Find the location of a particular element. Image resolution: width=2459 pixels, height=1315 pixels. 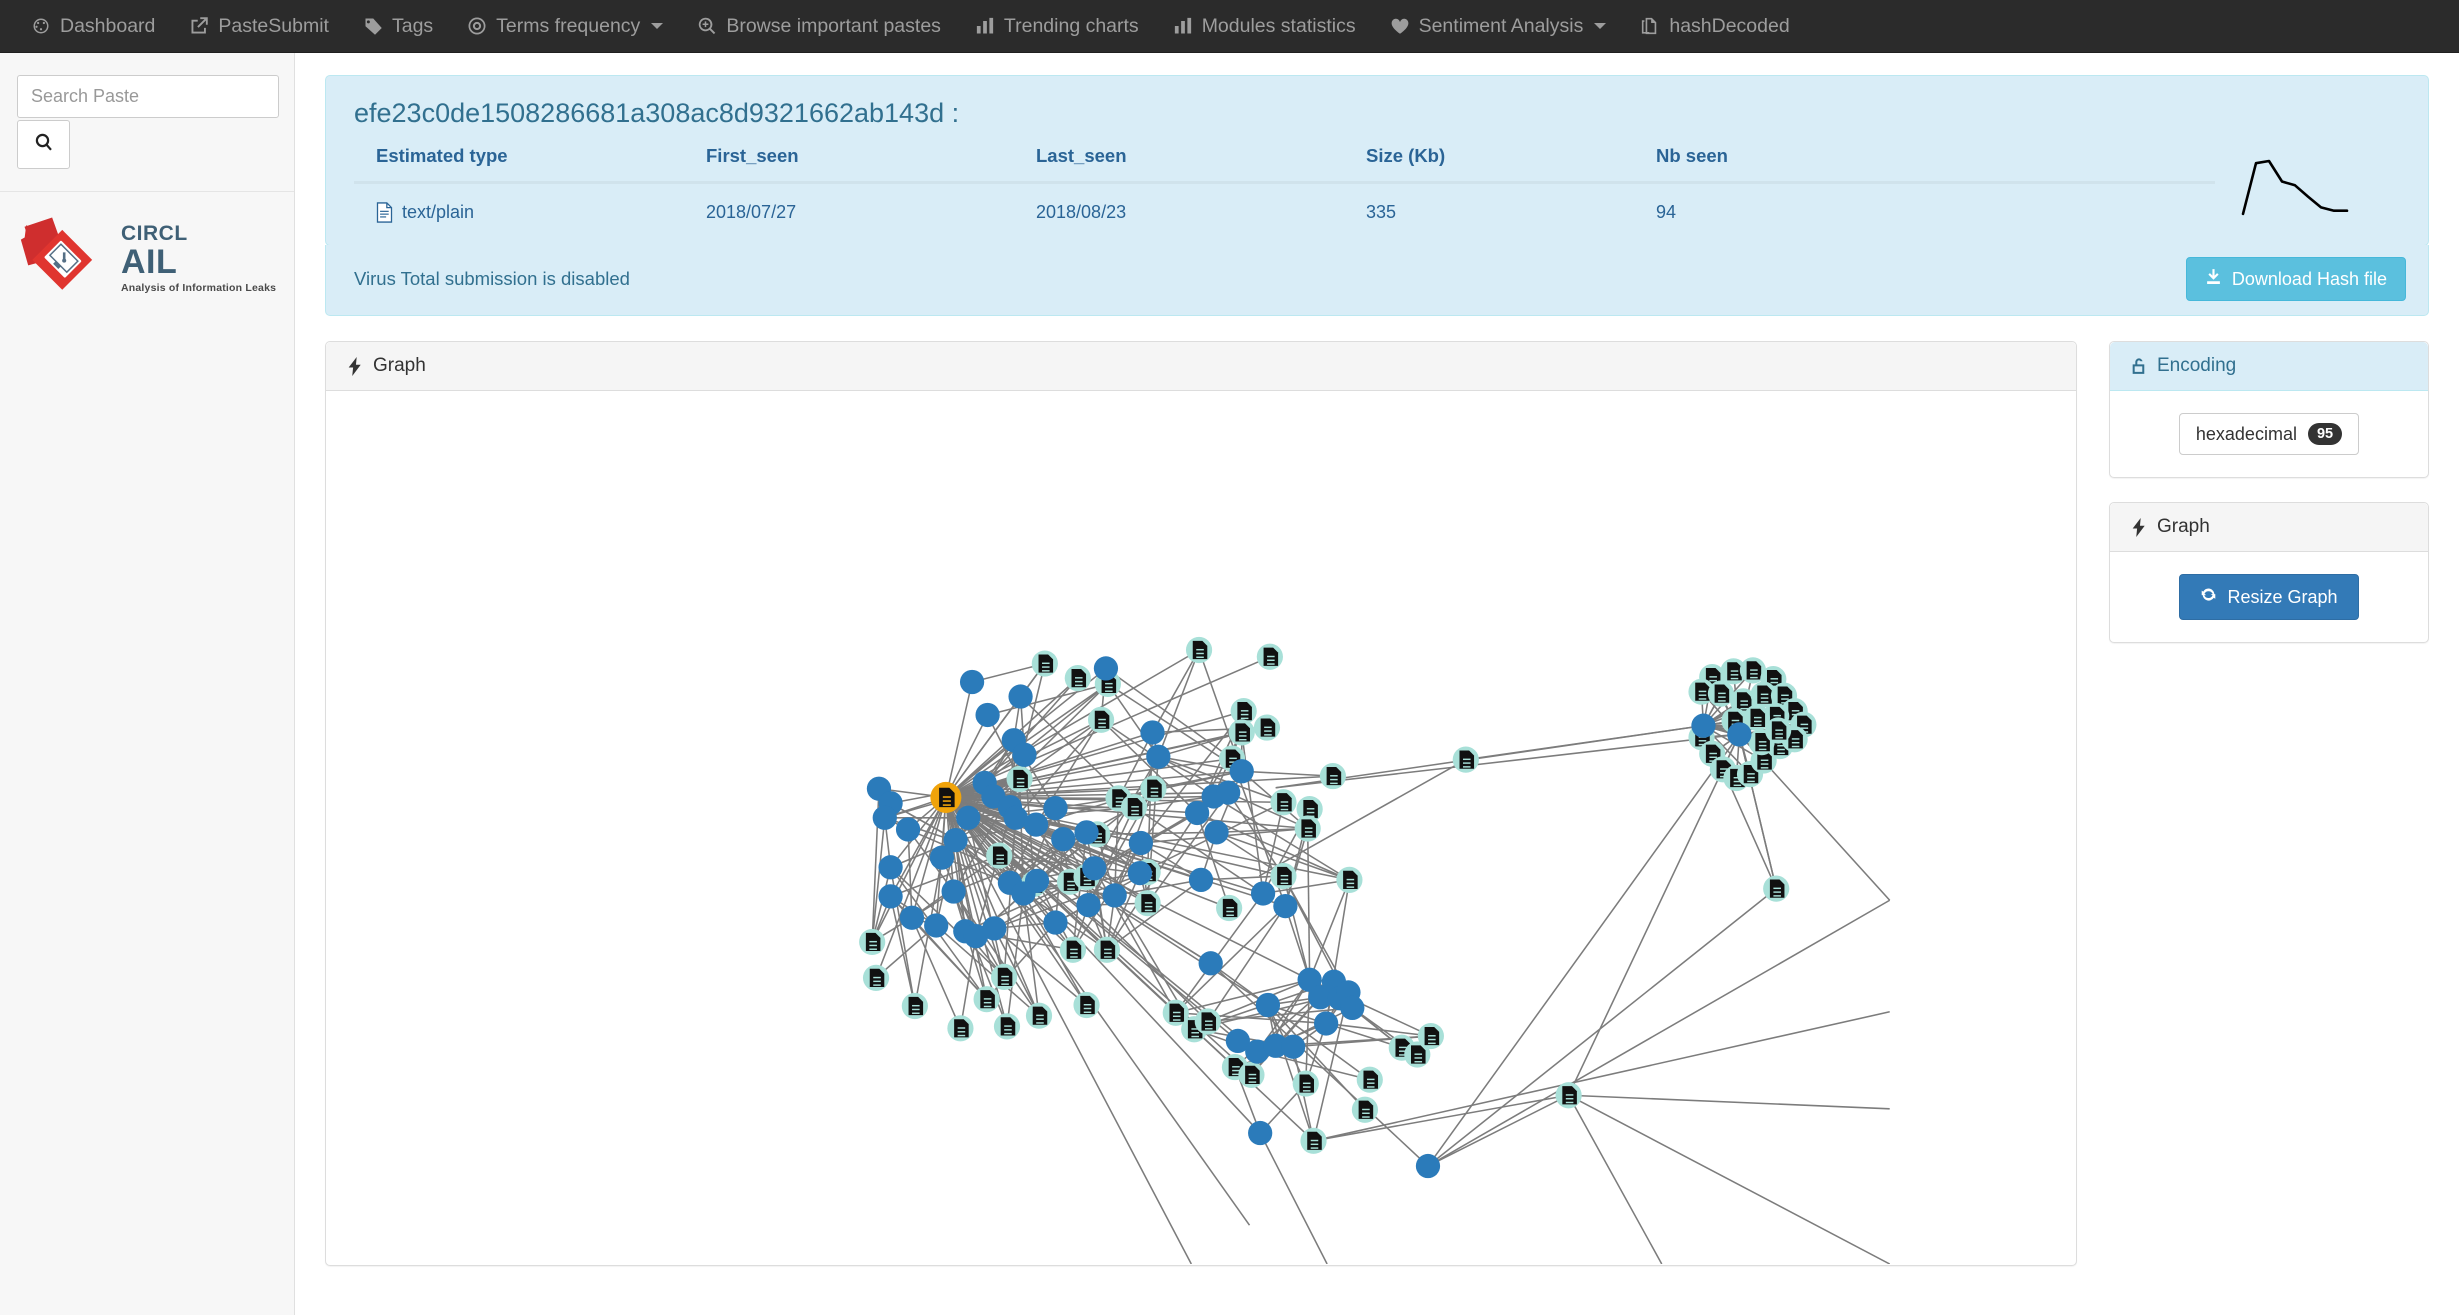

search-input is located at coordinates (148, 96).